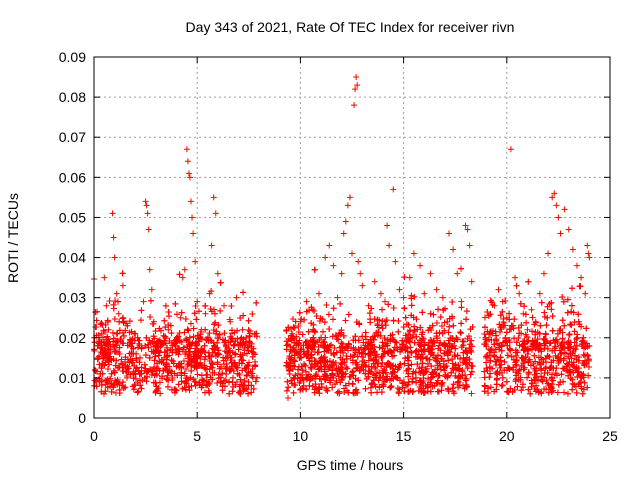 The height and width of the screenshot is (480, 640). What do you see at coordinates (72, 378) in the screenshot?
I see `y-tick-label: 0.01` at bounding box center [72, 378].